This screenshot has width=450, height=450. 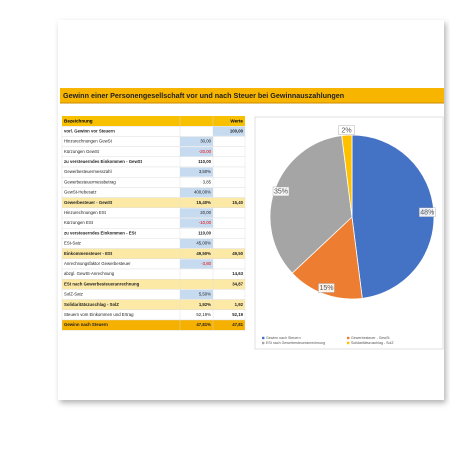 I want to click on input-value: 3,50%, so click(x=205, y=171).